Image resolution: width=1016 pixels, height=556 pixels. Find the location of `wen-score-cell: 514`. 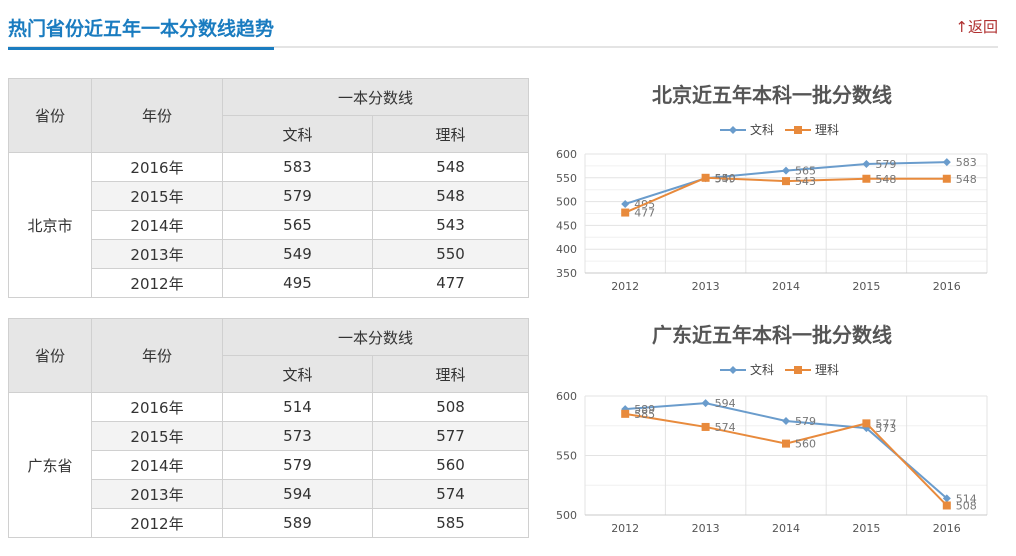

wen-score-cell: 514 is located at coordinates (297, 407).